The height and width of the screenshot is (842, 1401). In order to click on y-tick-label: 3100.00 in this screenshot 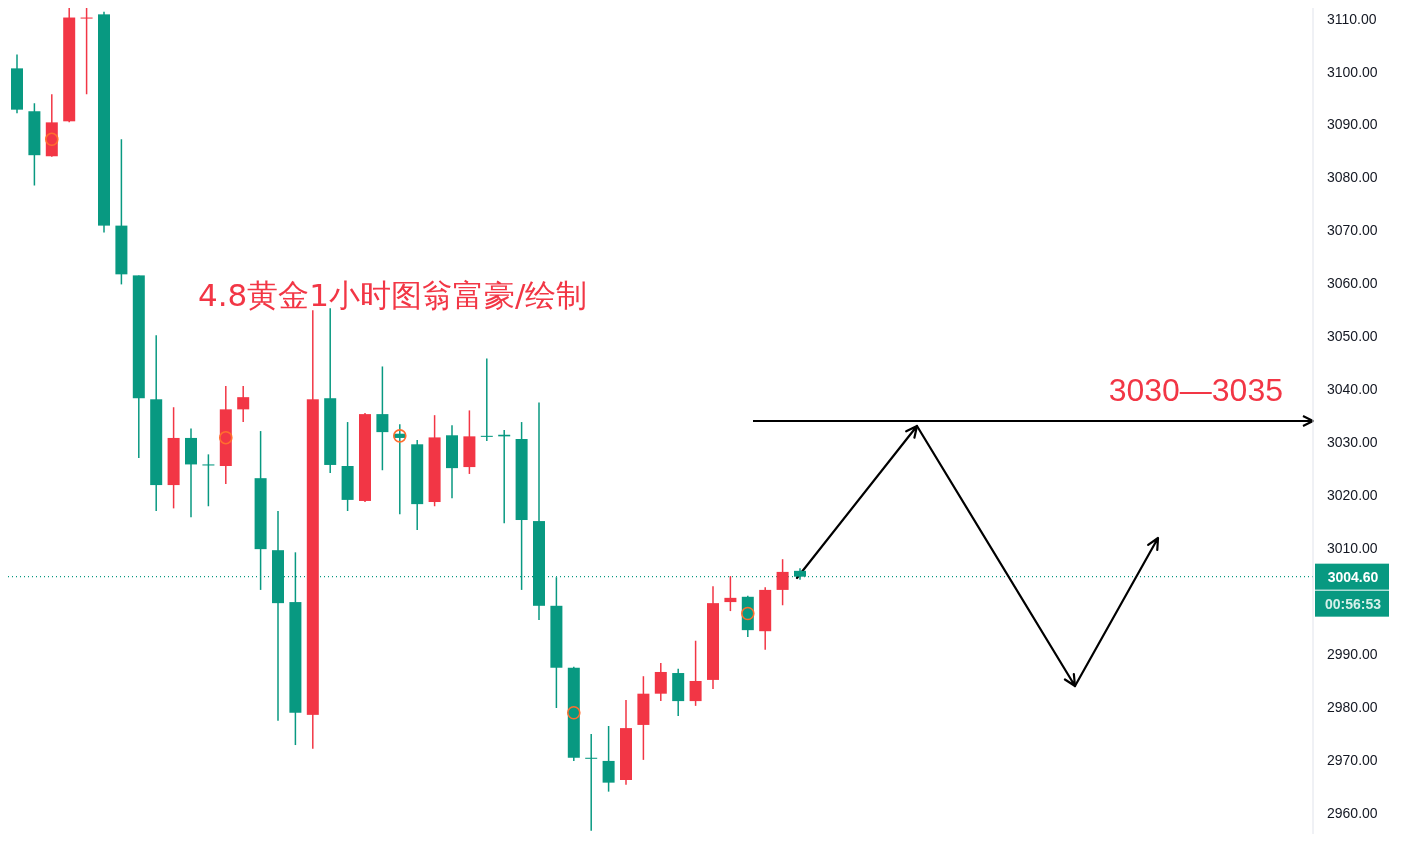, I will do `click(1352, 71)`.